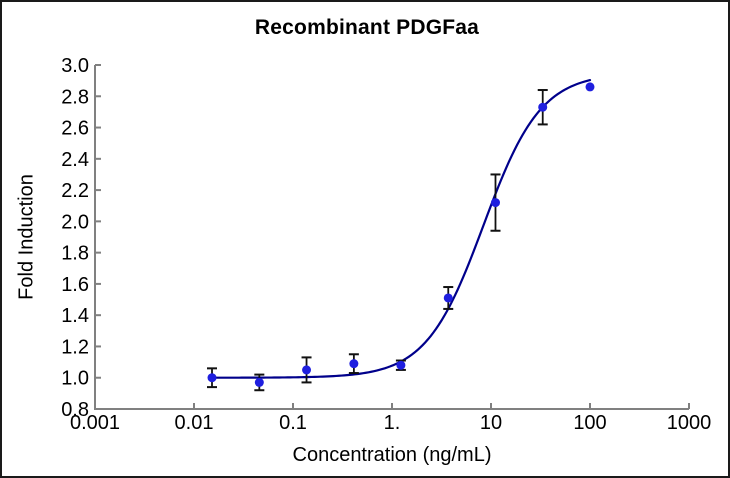 The width and height of the screenshot is (730, 478). Describe the element at coordinates (75, 379) in the screenshot. I see `y-tick-label: 1.0` at that location.